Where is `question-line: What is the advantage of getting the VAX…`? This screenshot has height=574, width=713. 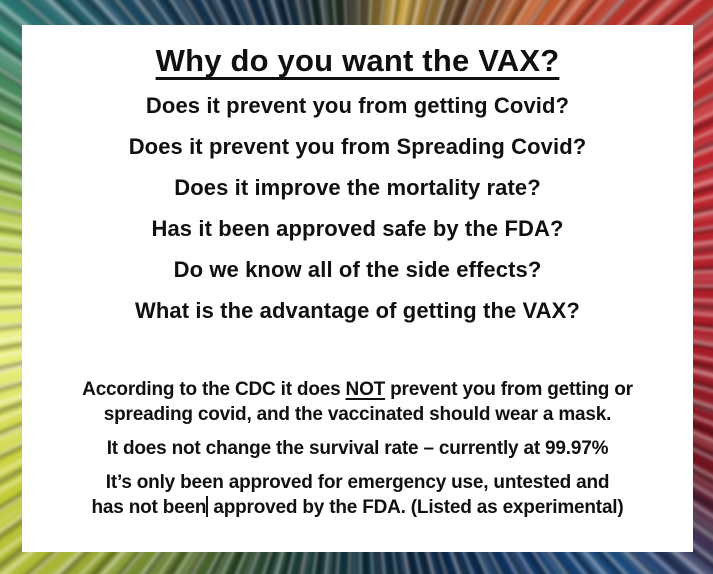
question-line: What is the advantage of getting the VAX… is located at coordinates (357, 310).